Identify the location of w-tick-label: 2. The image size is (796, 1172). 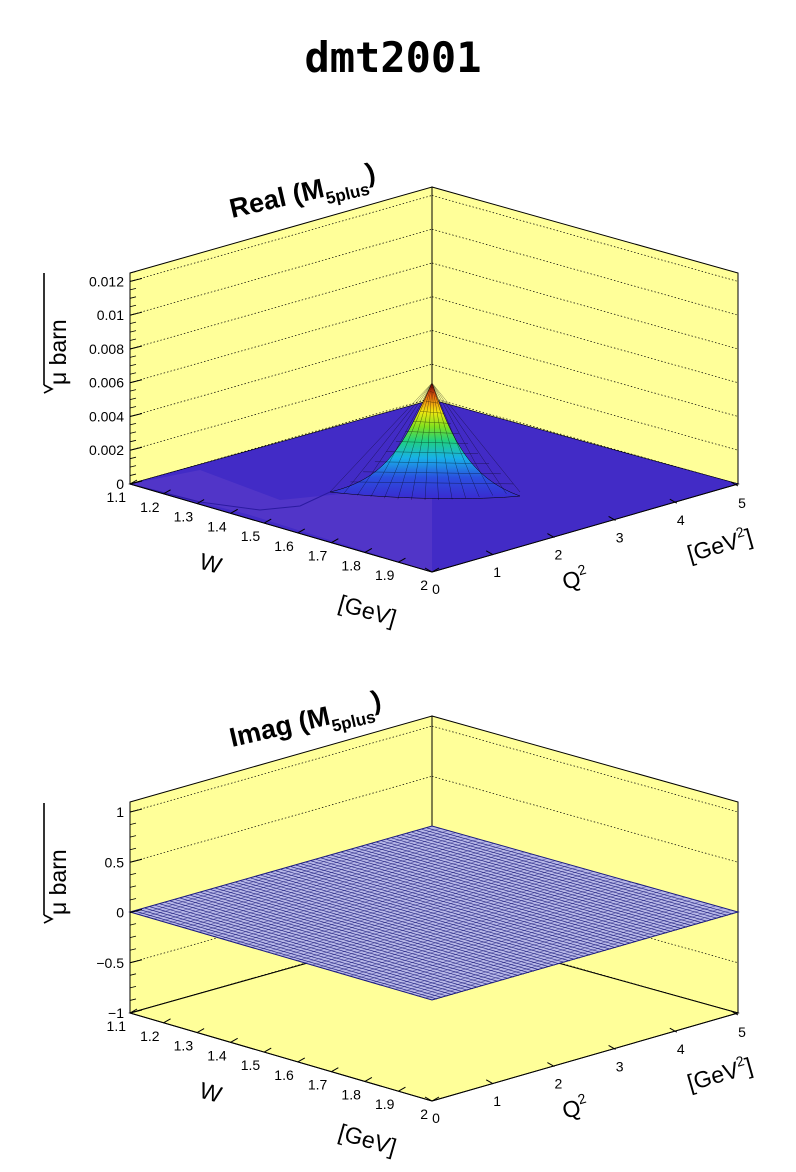
(424, 1114).